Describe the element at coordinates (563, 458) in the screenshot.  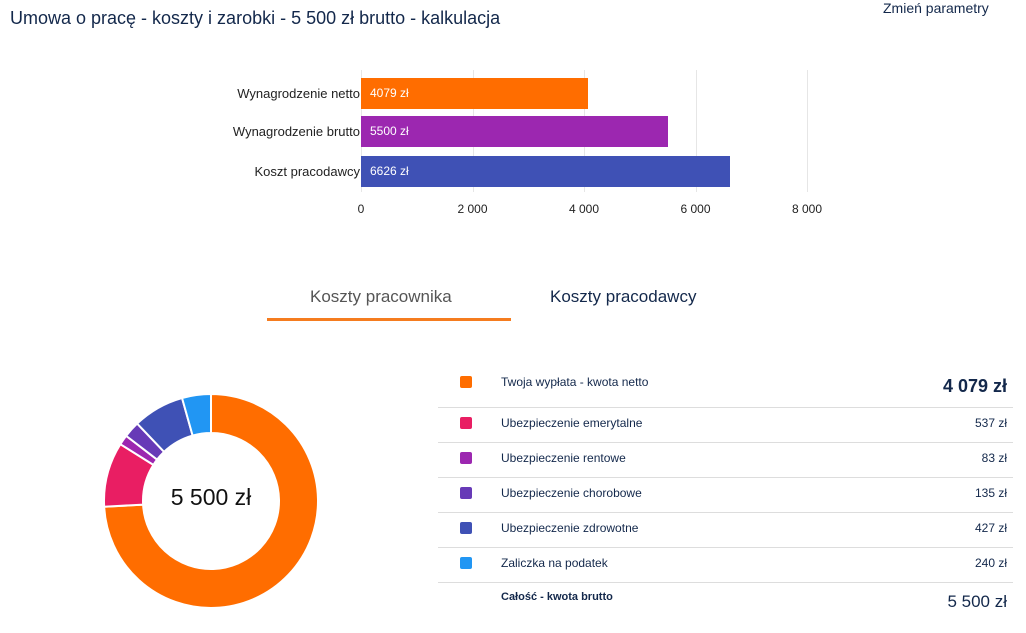
I see `row-label: Ubezpieczenie rentowe` at that location.